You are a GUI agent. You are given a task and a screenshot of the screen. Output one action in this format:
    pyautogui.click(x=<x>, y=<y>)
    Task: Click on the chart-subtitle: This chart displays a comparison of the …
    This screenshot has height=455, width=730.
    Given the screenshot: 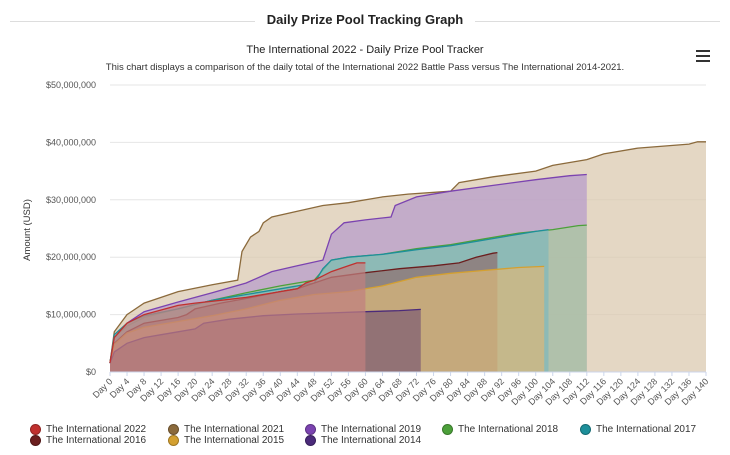 What is the action you would take?
    pyautogui.click(x=365, y=67)
    